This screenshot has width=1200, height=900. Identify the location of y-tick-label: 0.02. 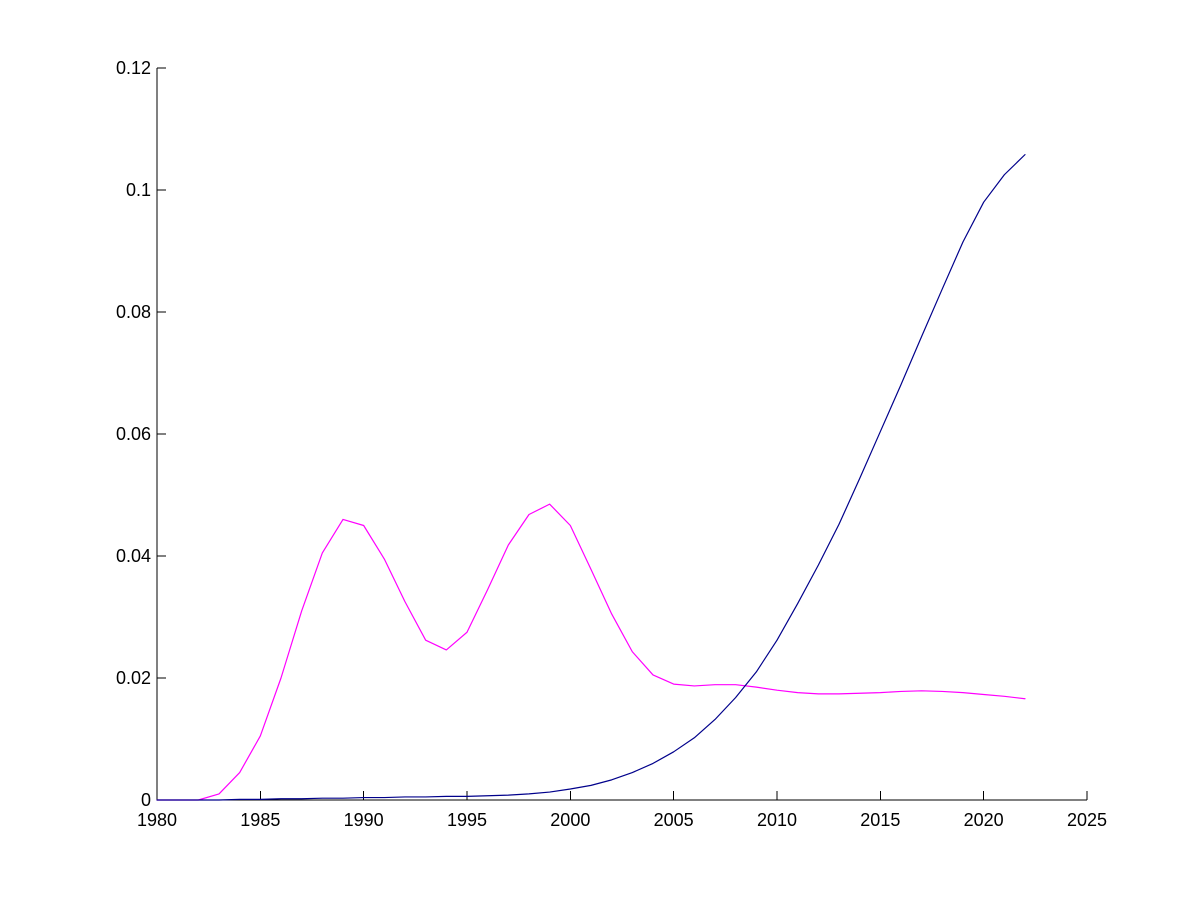
(133, 678).